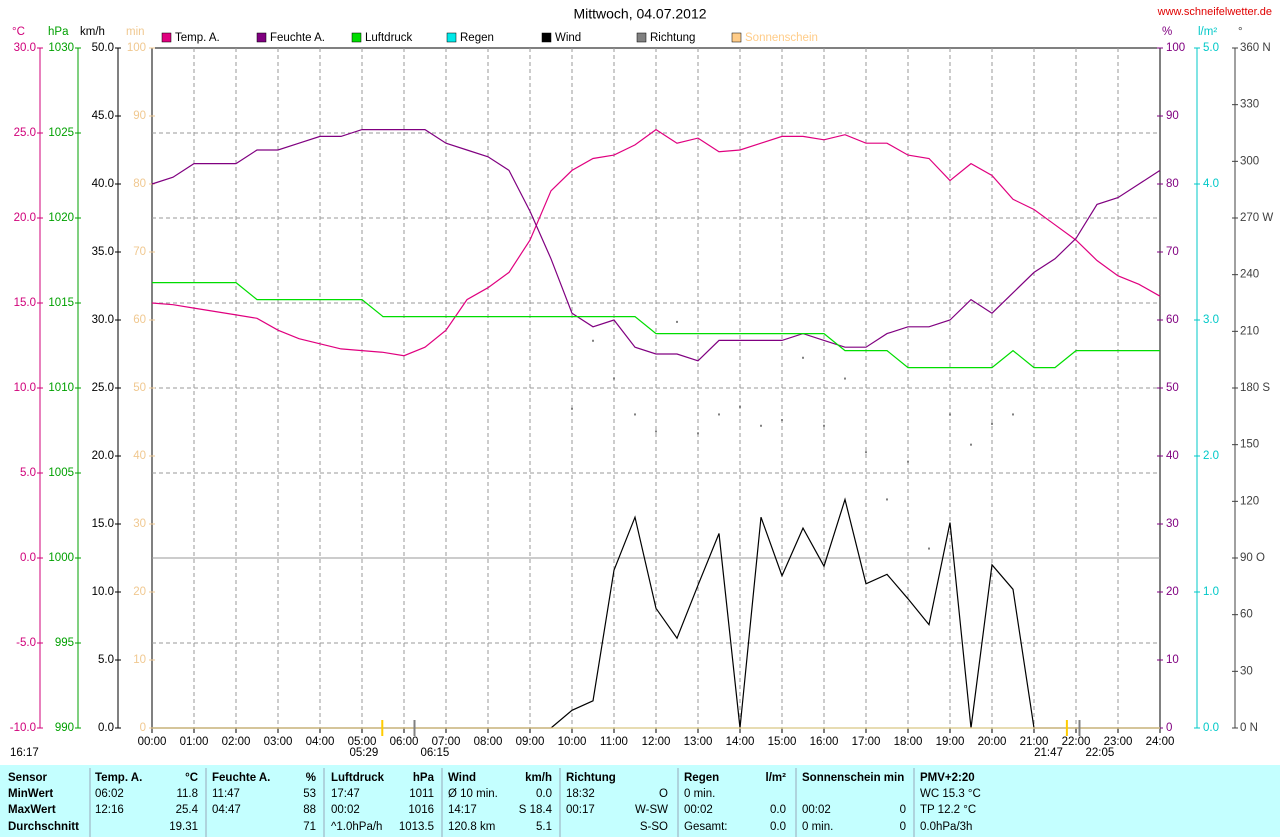 The width and height of the screenshot is (1280, 837). Describe the element at coordinates (701, 778) in the screenshot. I see `table-cell: Regen` at that location.